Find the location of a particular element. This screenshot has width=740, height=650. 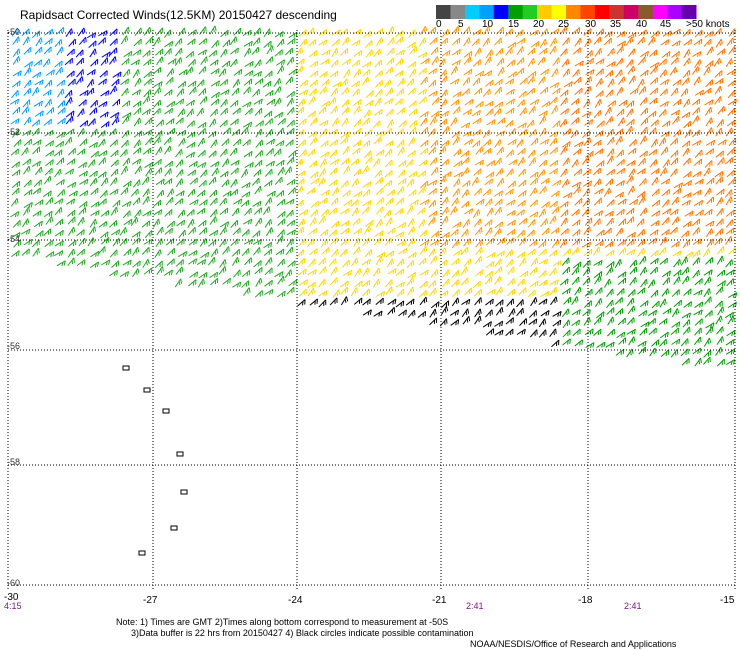

lat-label-52: -52 is located at coordinates (14, 132).